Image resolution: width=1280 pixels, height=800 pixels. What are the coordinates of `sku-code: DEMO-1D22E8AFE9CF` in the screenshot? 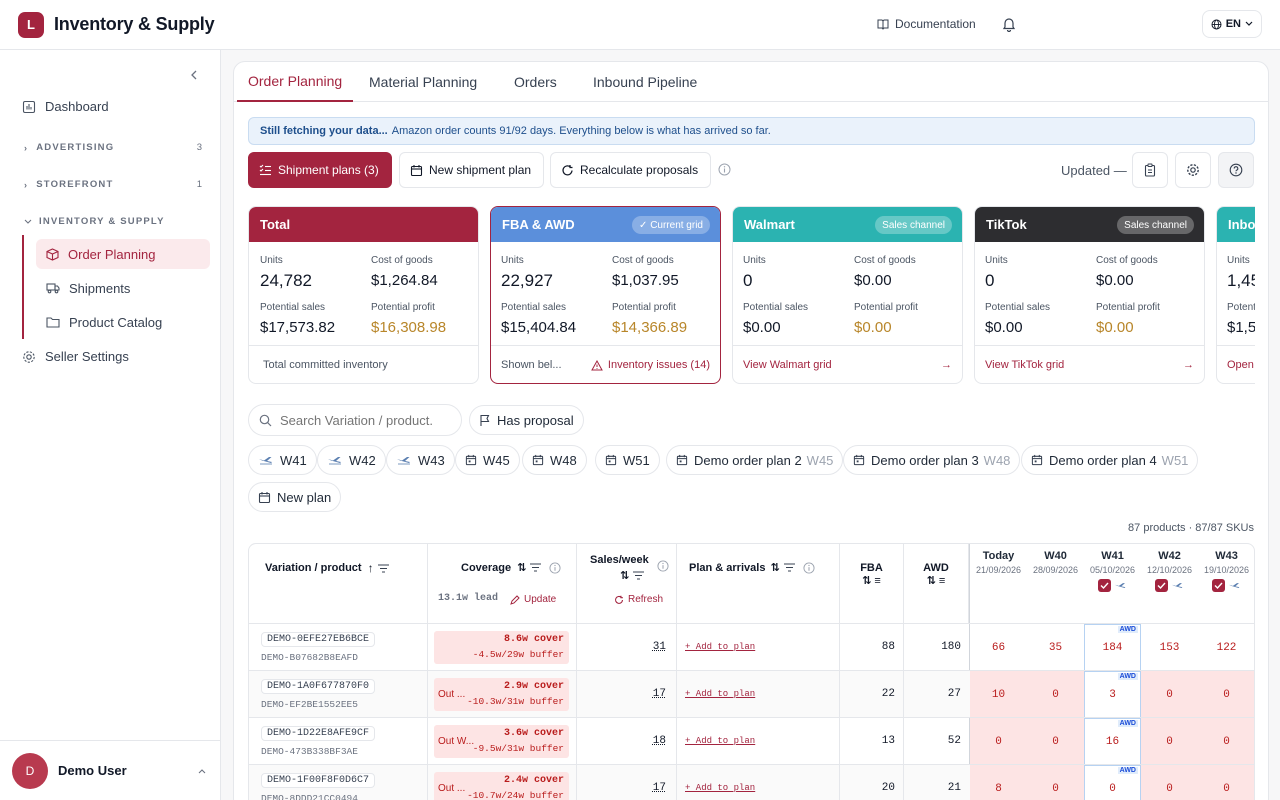 It's located at (318, 733).